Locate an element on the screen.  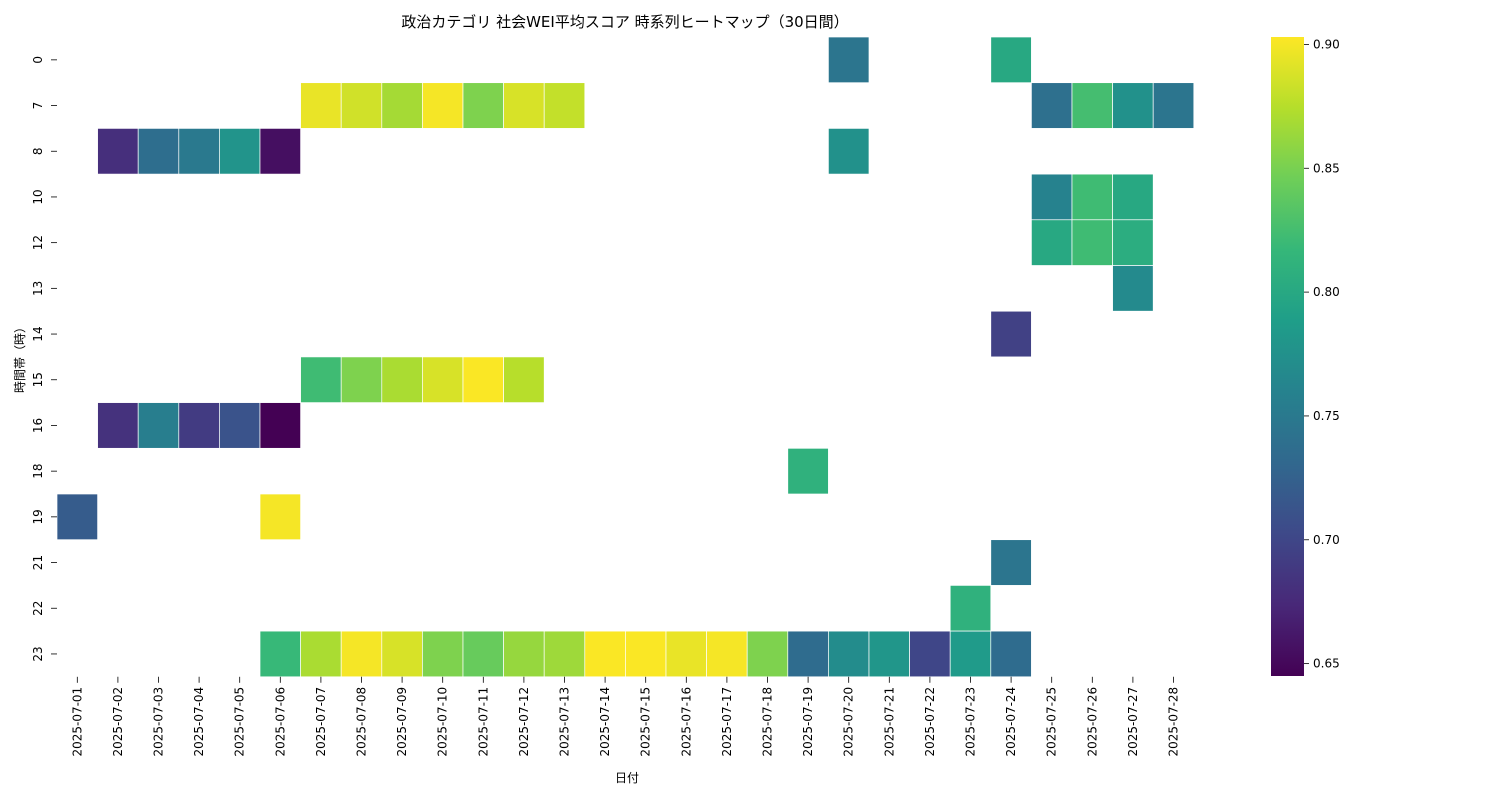
colorbar-tick-label: 0.70 is located at coordinates (1326, 540).